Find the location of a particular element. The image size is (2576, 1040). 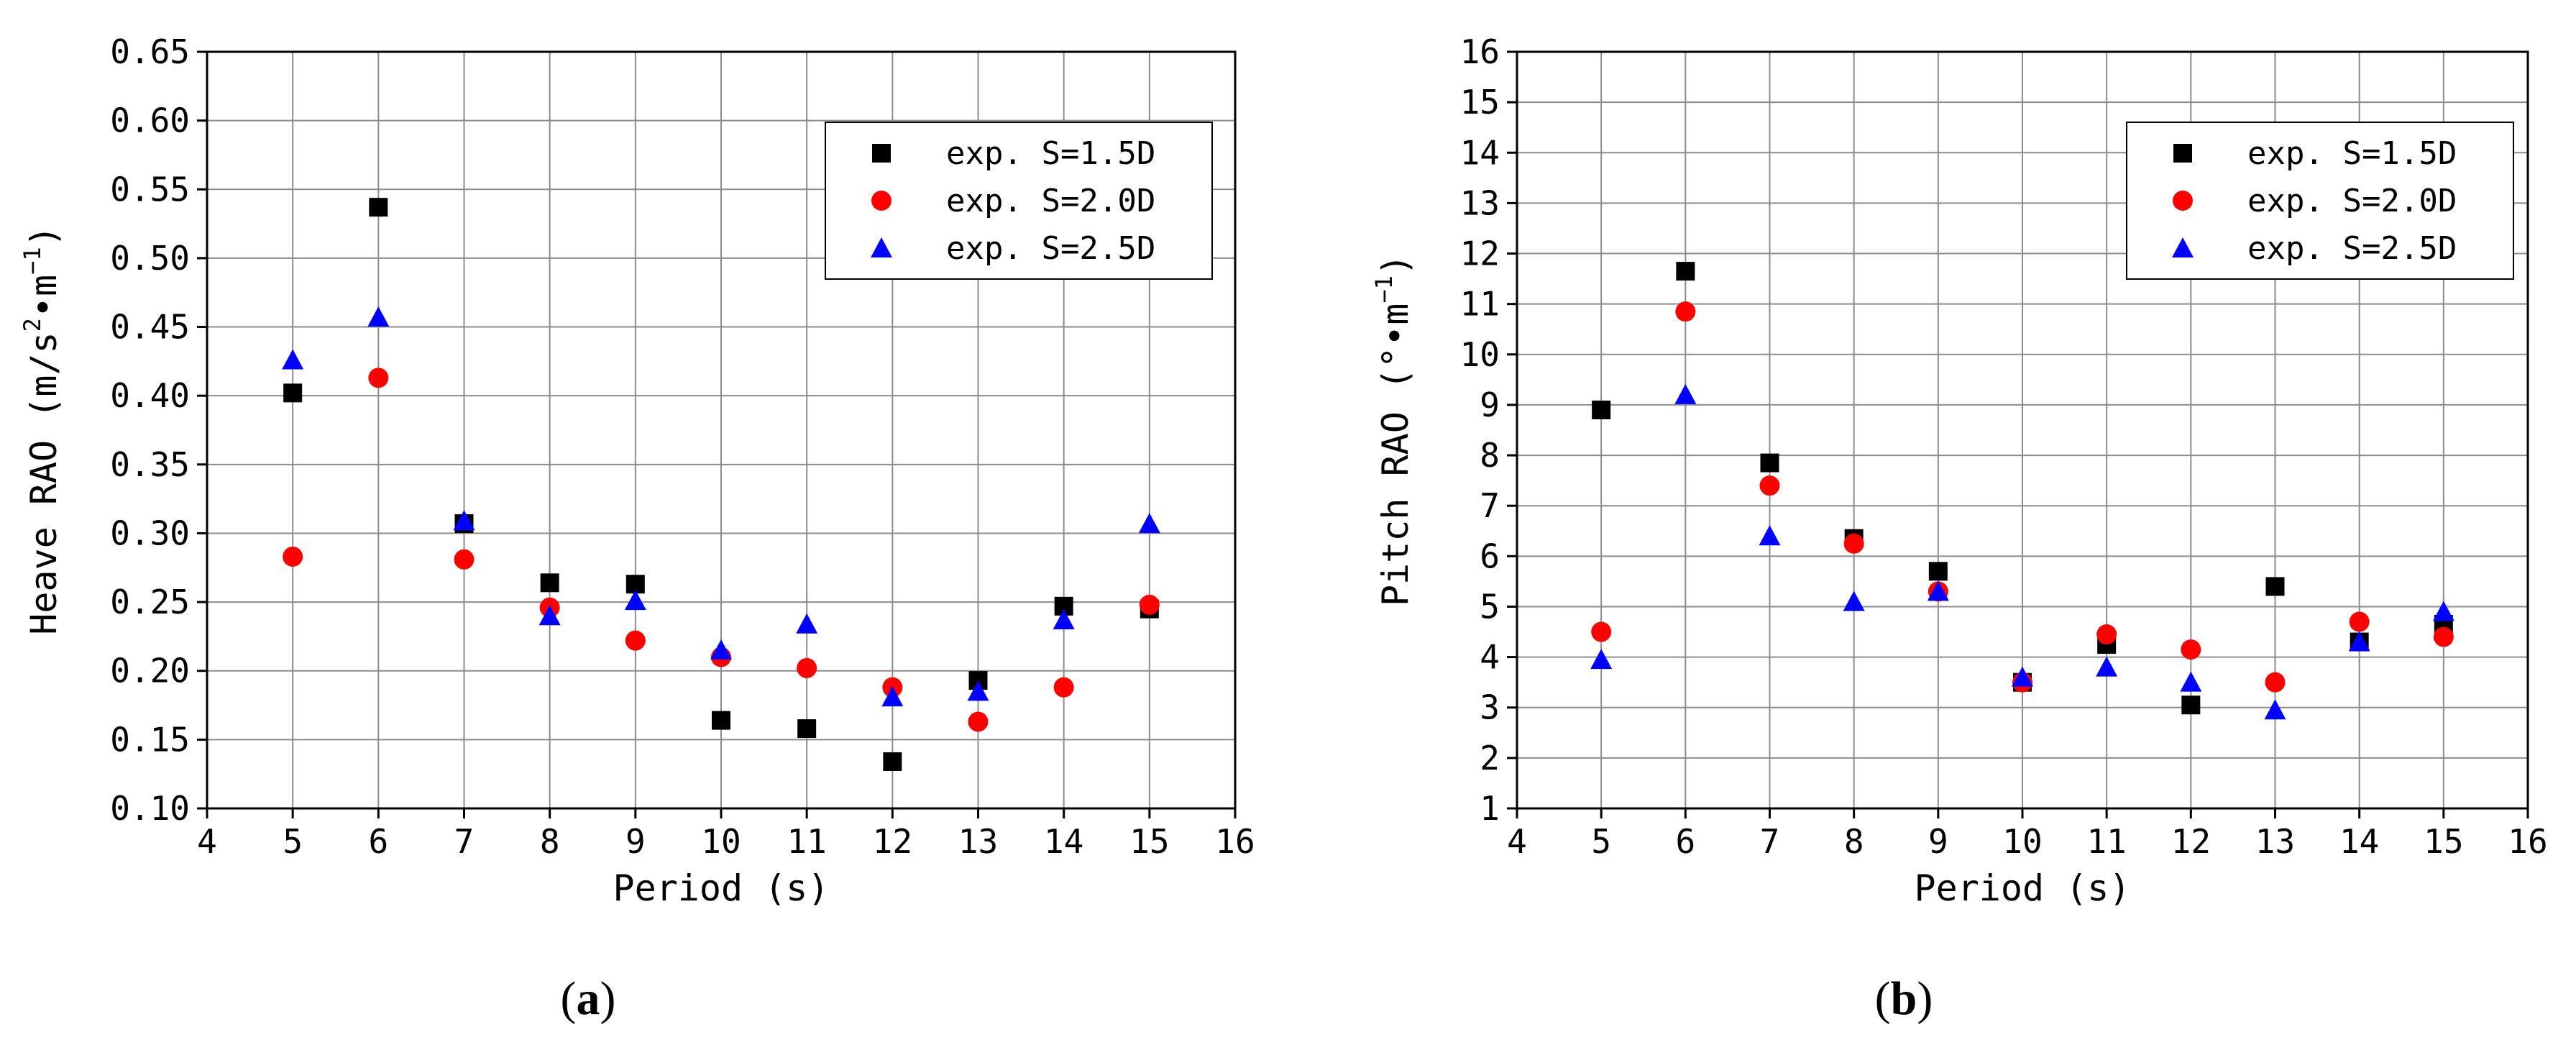

y-tick-label: 0.10 is located at coordinates (150, 808).